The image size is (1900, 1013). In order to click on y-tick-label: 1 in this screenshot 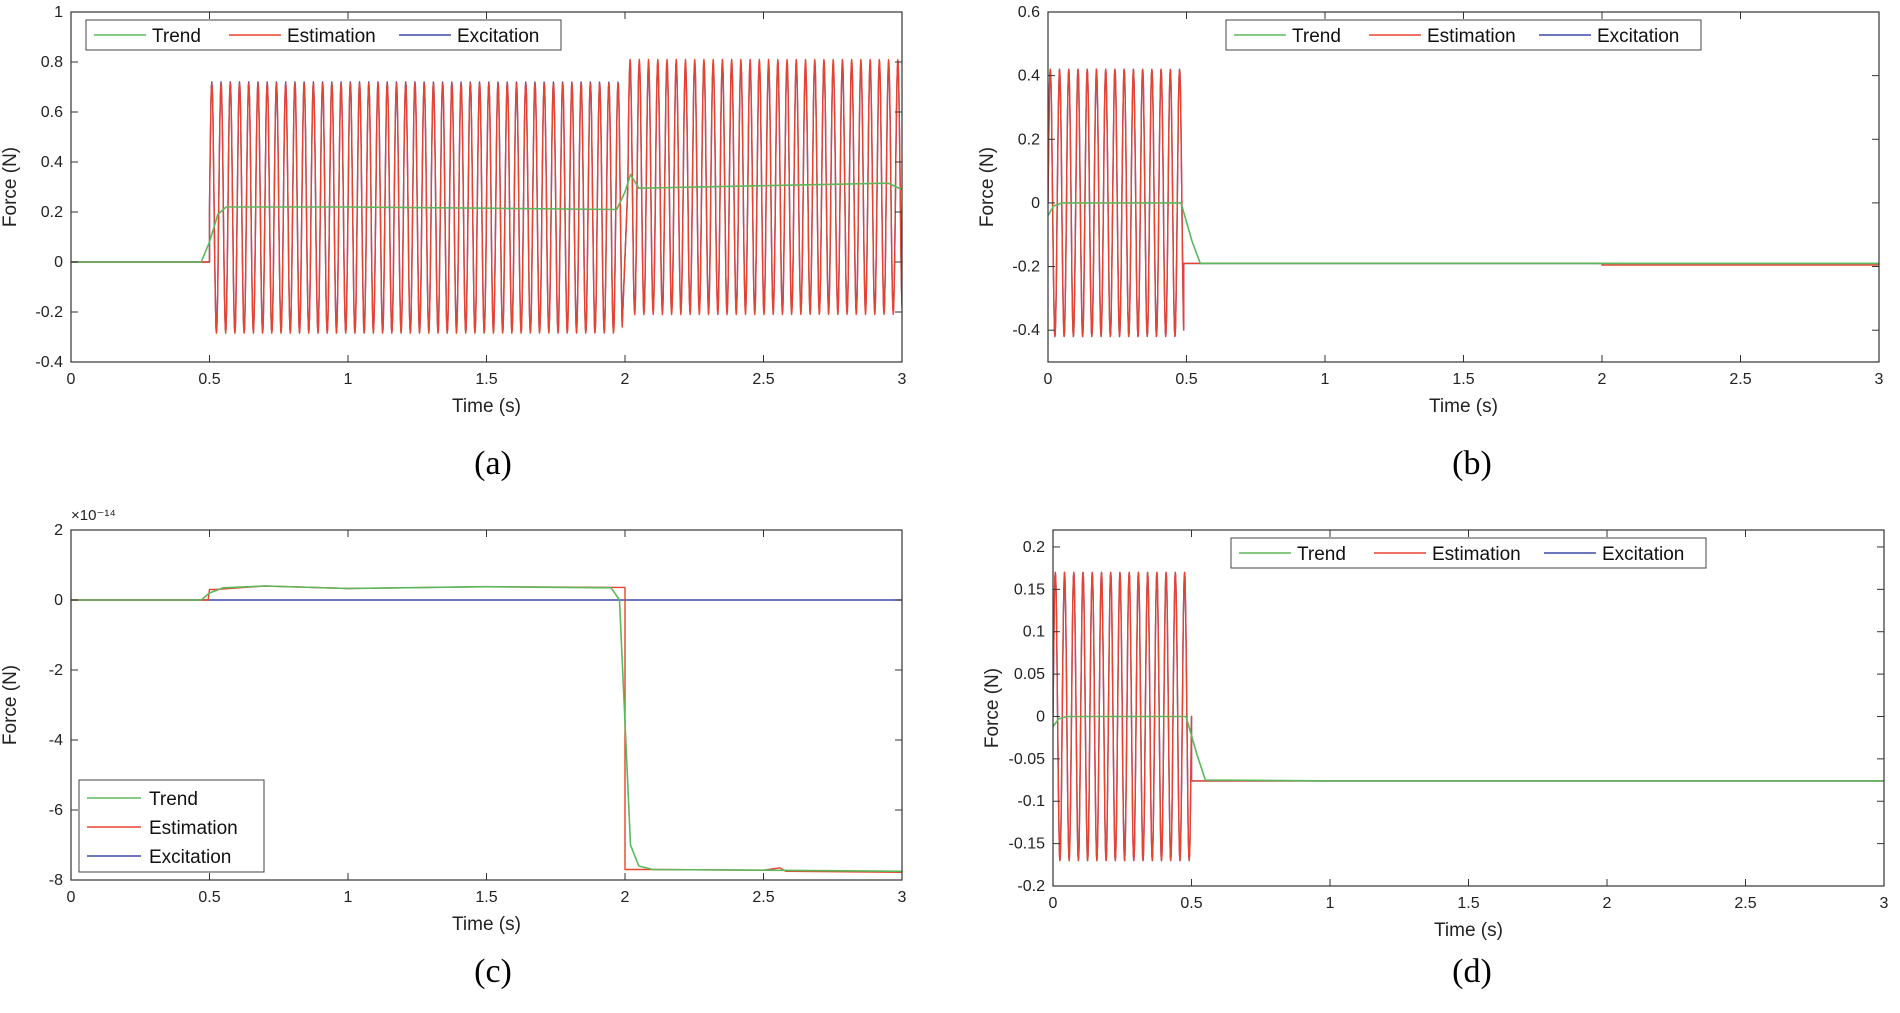, I will do `click(58, 12)`.